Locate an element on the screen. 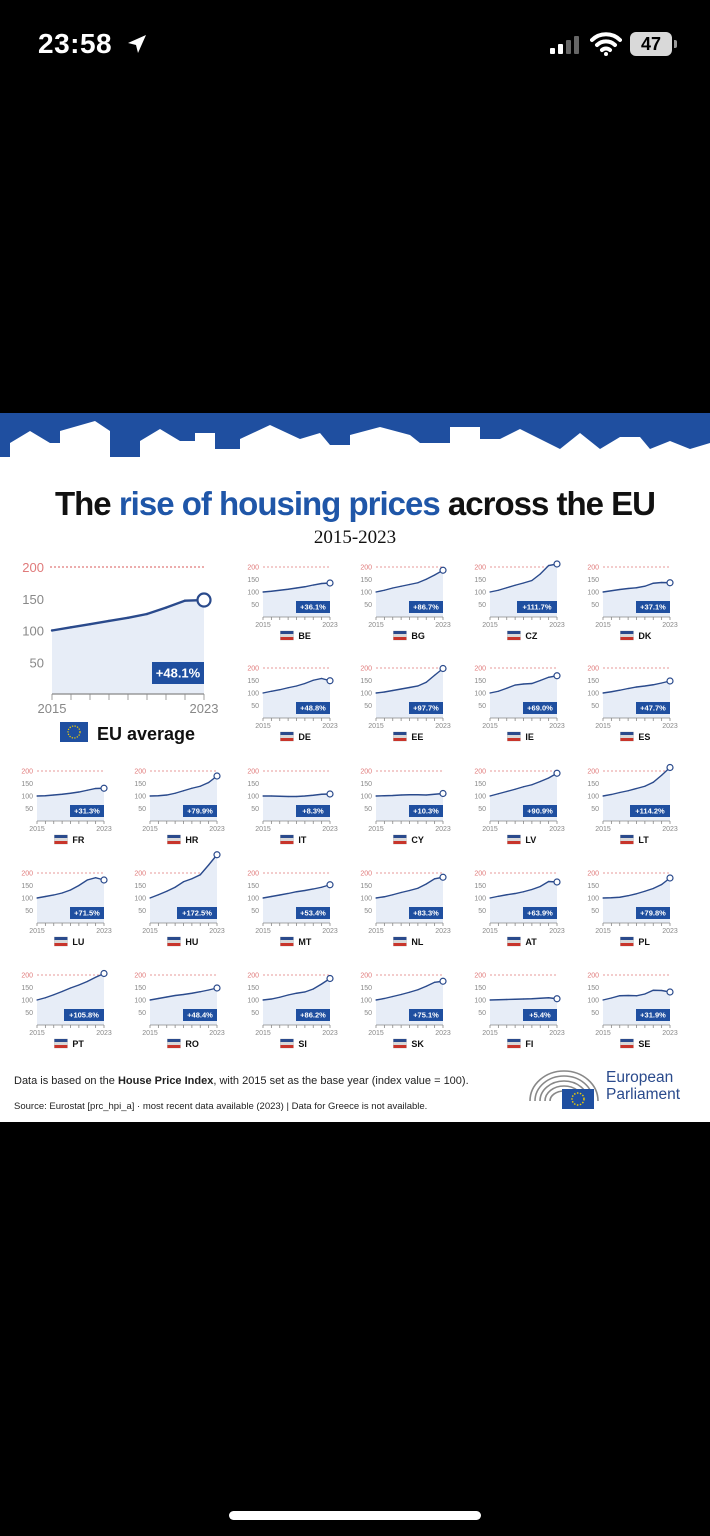 The height and width of the screenshot is (1536, 710). flag-icon-nl is located at coordinates (400, 941).